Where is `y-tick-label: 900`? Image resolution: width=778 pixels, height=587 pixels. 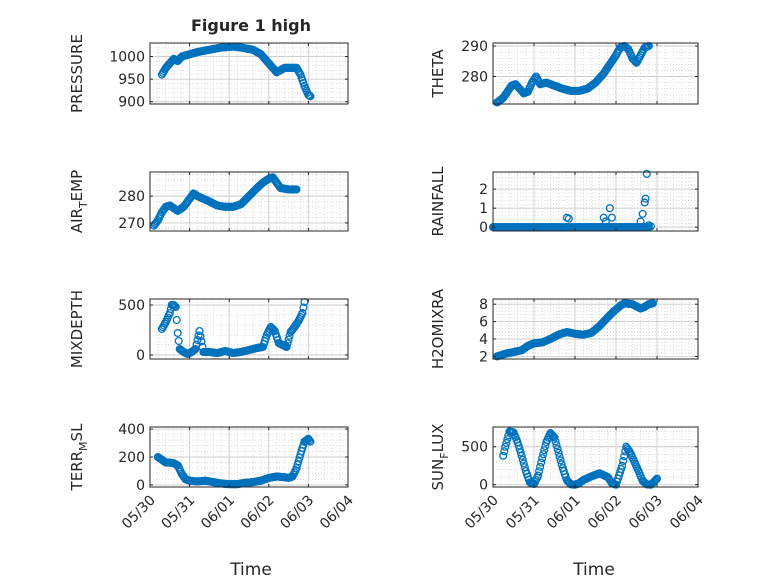
y-tick-label: 900 is located at coordinates (131, 103).